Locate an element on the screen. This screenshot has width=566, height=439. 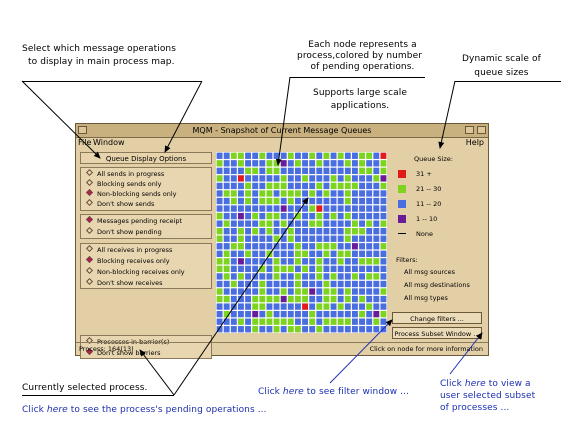
maximize-button is located at coordinates (481, 130).